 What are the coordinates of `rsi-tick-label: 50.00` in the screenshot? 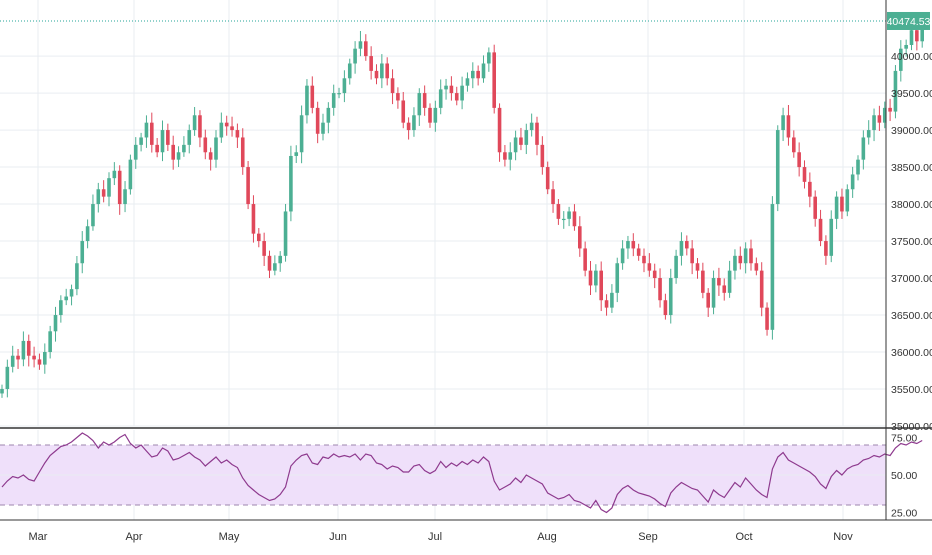 It's located at (904, 476).